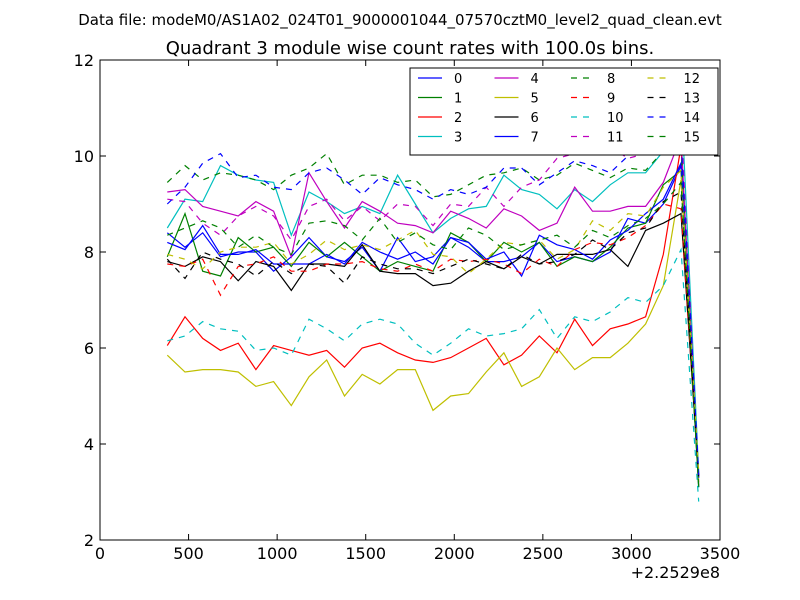  Describe the element at coordinates (692, 99) in the screenshot. I see `legend-label-13: 13` at that location.